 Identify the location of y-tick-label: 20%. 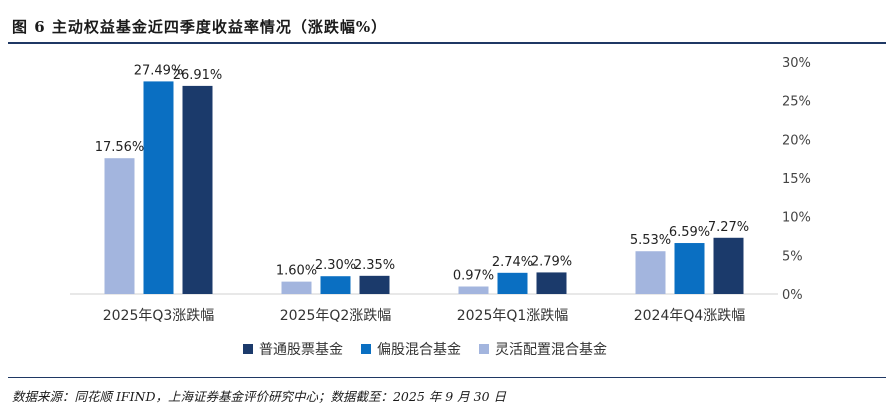
(796, 140).